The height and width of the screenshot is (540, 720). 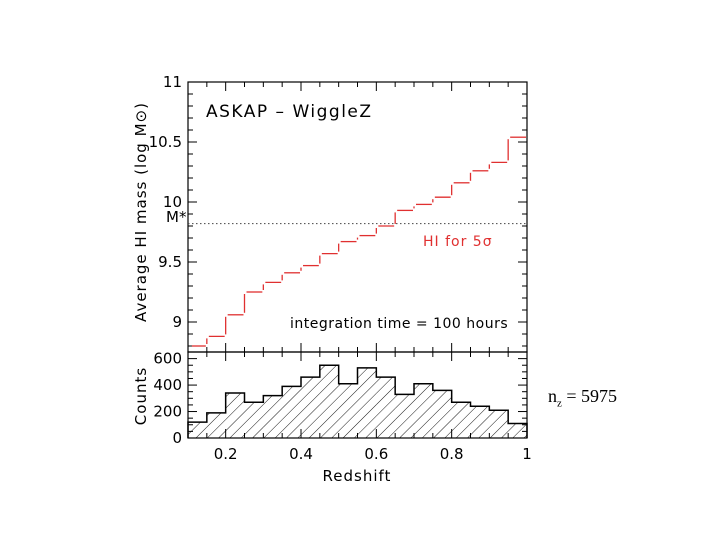 What do you see at coordinates (167, 385) in the screenshot?
I see `lower-y-tick-label: 400` at bounding box center [167, 385].